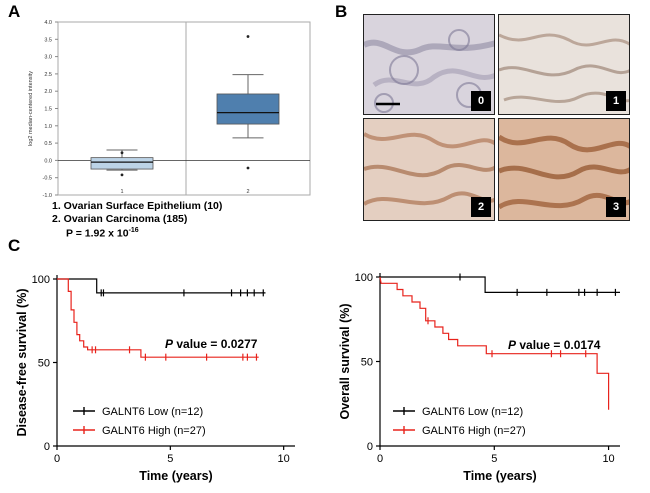 Image resolution: width=650 pixels, height=493 pixels. What do you see at coordinates (47, 179) in the screenshot?
I see `y-tick-label: -0.5` at bounding box center [47, 179].